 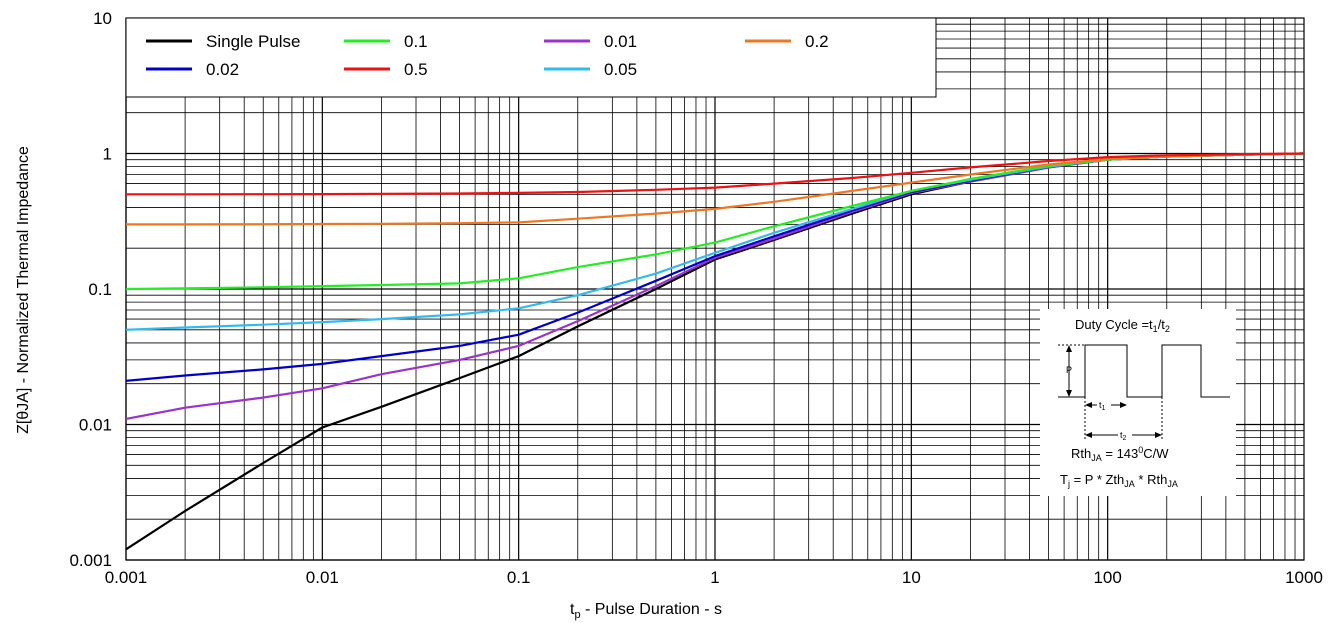 What do you see at coordinates (911, 577) in the screenshot?
I see `x-tick-label: 10` at bounding box center [911, 577].